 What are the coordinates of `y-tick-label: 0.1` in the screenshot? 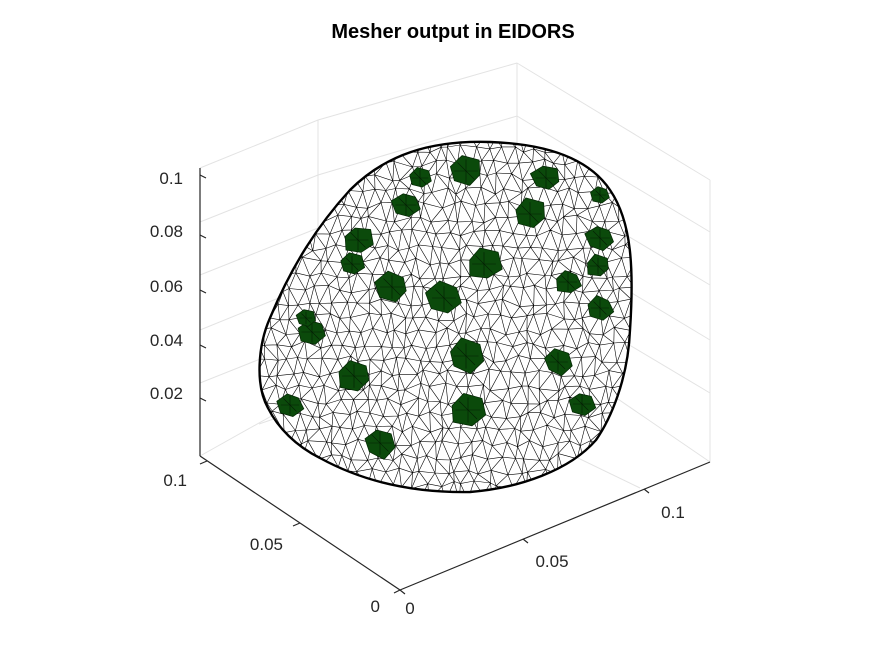 It's located at (175, 480).